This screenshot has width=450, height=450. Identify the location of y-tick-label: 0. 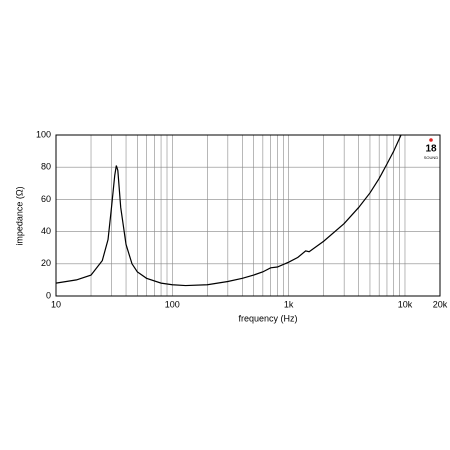
(48, 295).